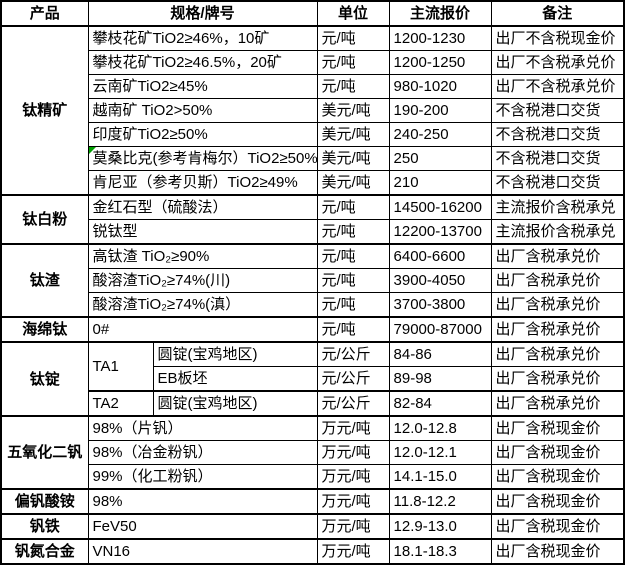 The width and height of the screenshot is (625, 565). What do you see at coordinates (202, 329) in the screenshot?
I see `spec-cell: 0#` at bounding box center [202, 329].